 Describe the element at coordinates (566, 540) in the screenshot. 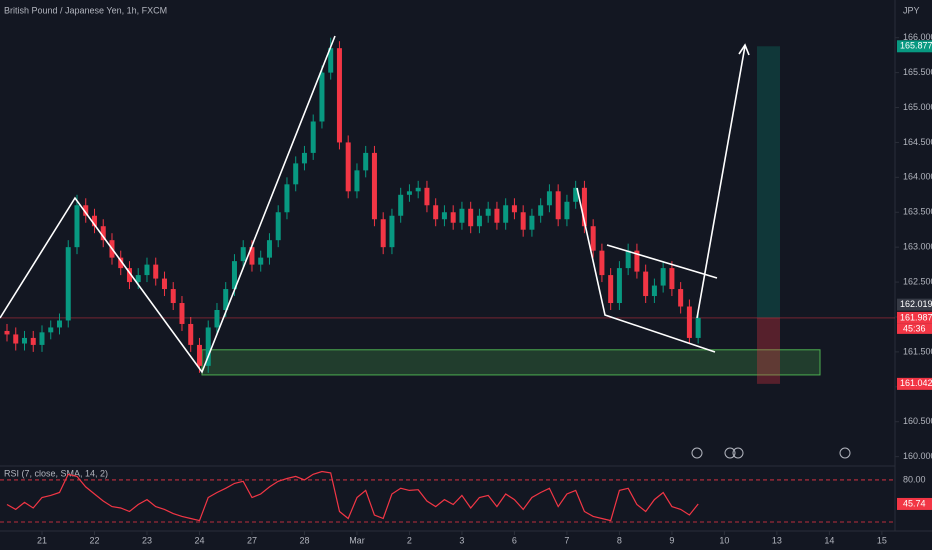

I see `x-tick-label: 7` at that location.